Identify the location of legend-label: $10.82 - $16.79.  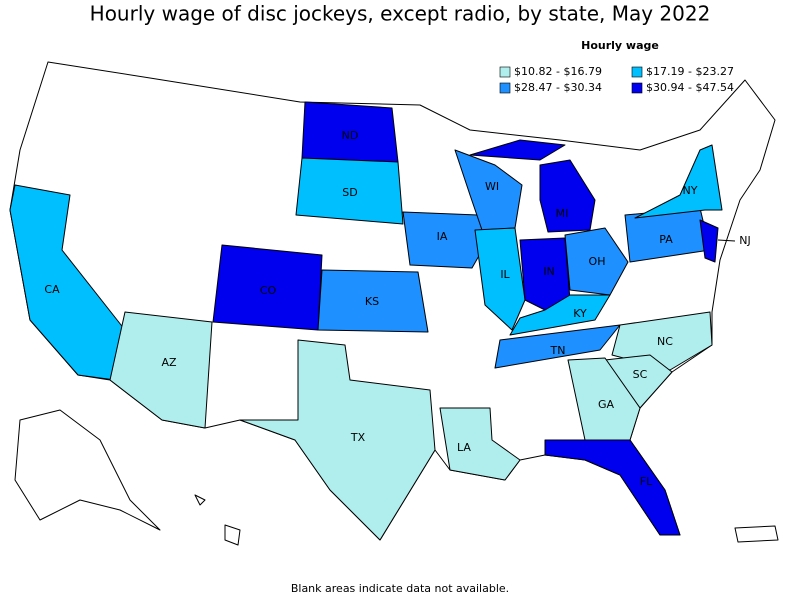
(558, 71).